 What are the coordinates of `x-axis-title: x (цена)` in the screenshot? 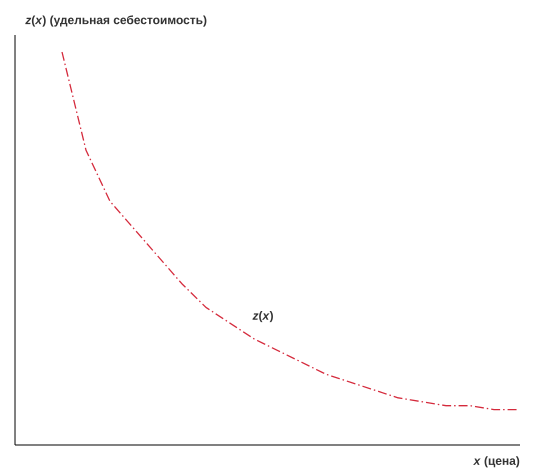 It's located at (496, 462).